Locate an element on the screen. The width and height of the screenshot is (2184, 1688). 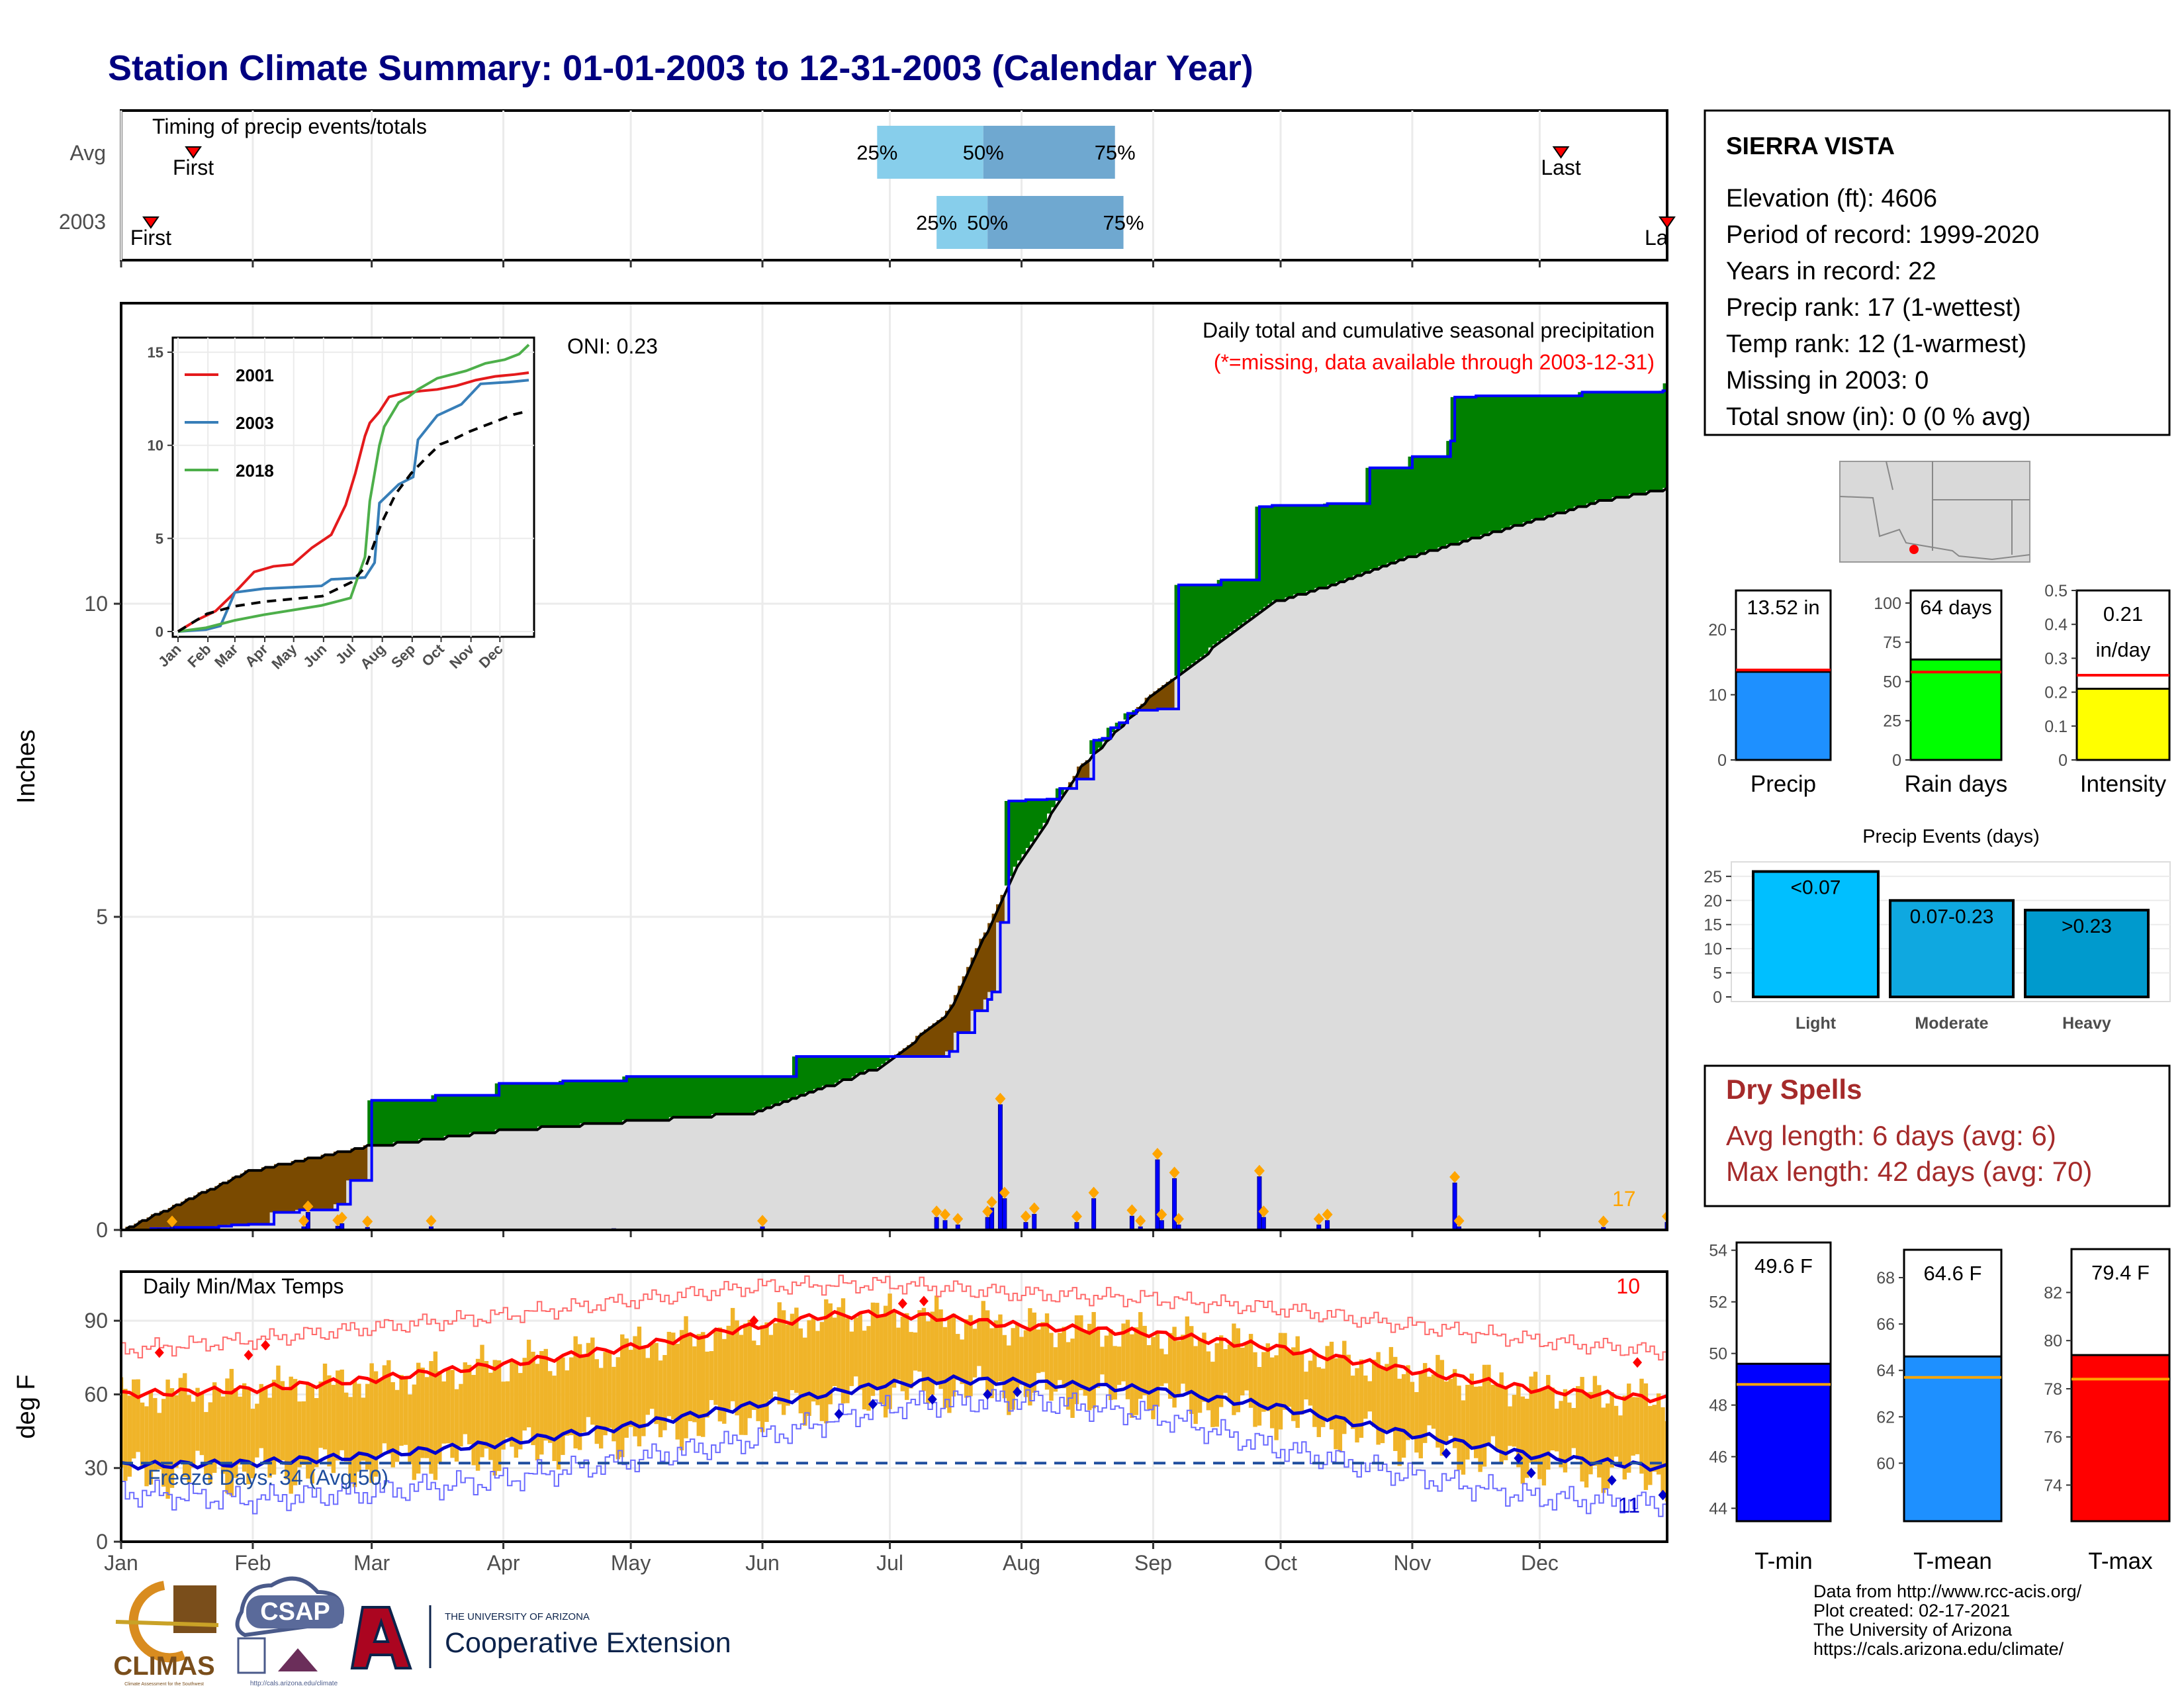
footer-url: https://cals.arizona.edu/climate/ is located at coordinates (1939, 1649).